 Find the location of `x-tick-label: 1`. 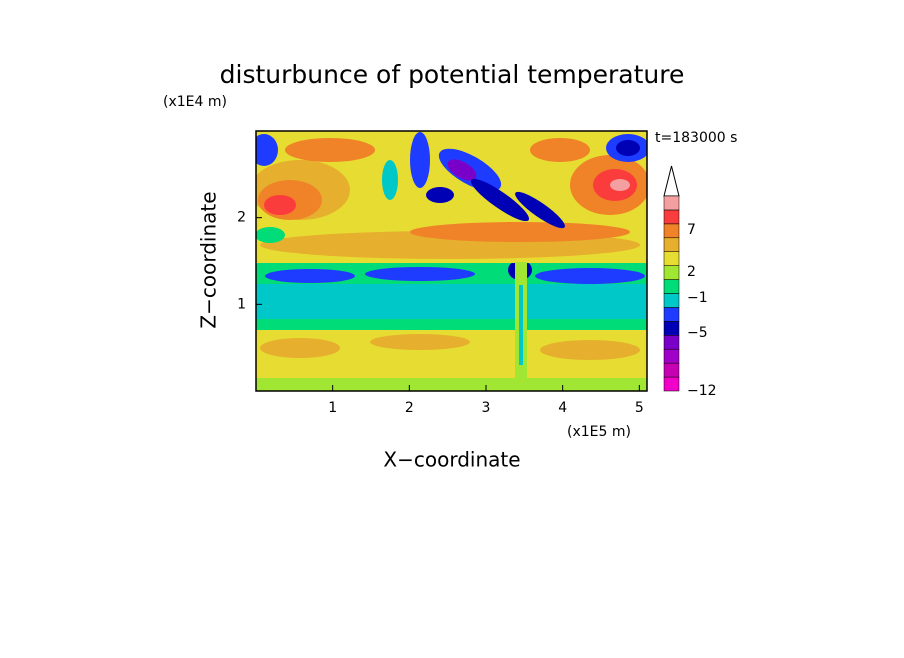

x-tick-label: 1 is located at coordinates (332, 408).